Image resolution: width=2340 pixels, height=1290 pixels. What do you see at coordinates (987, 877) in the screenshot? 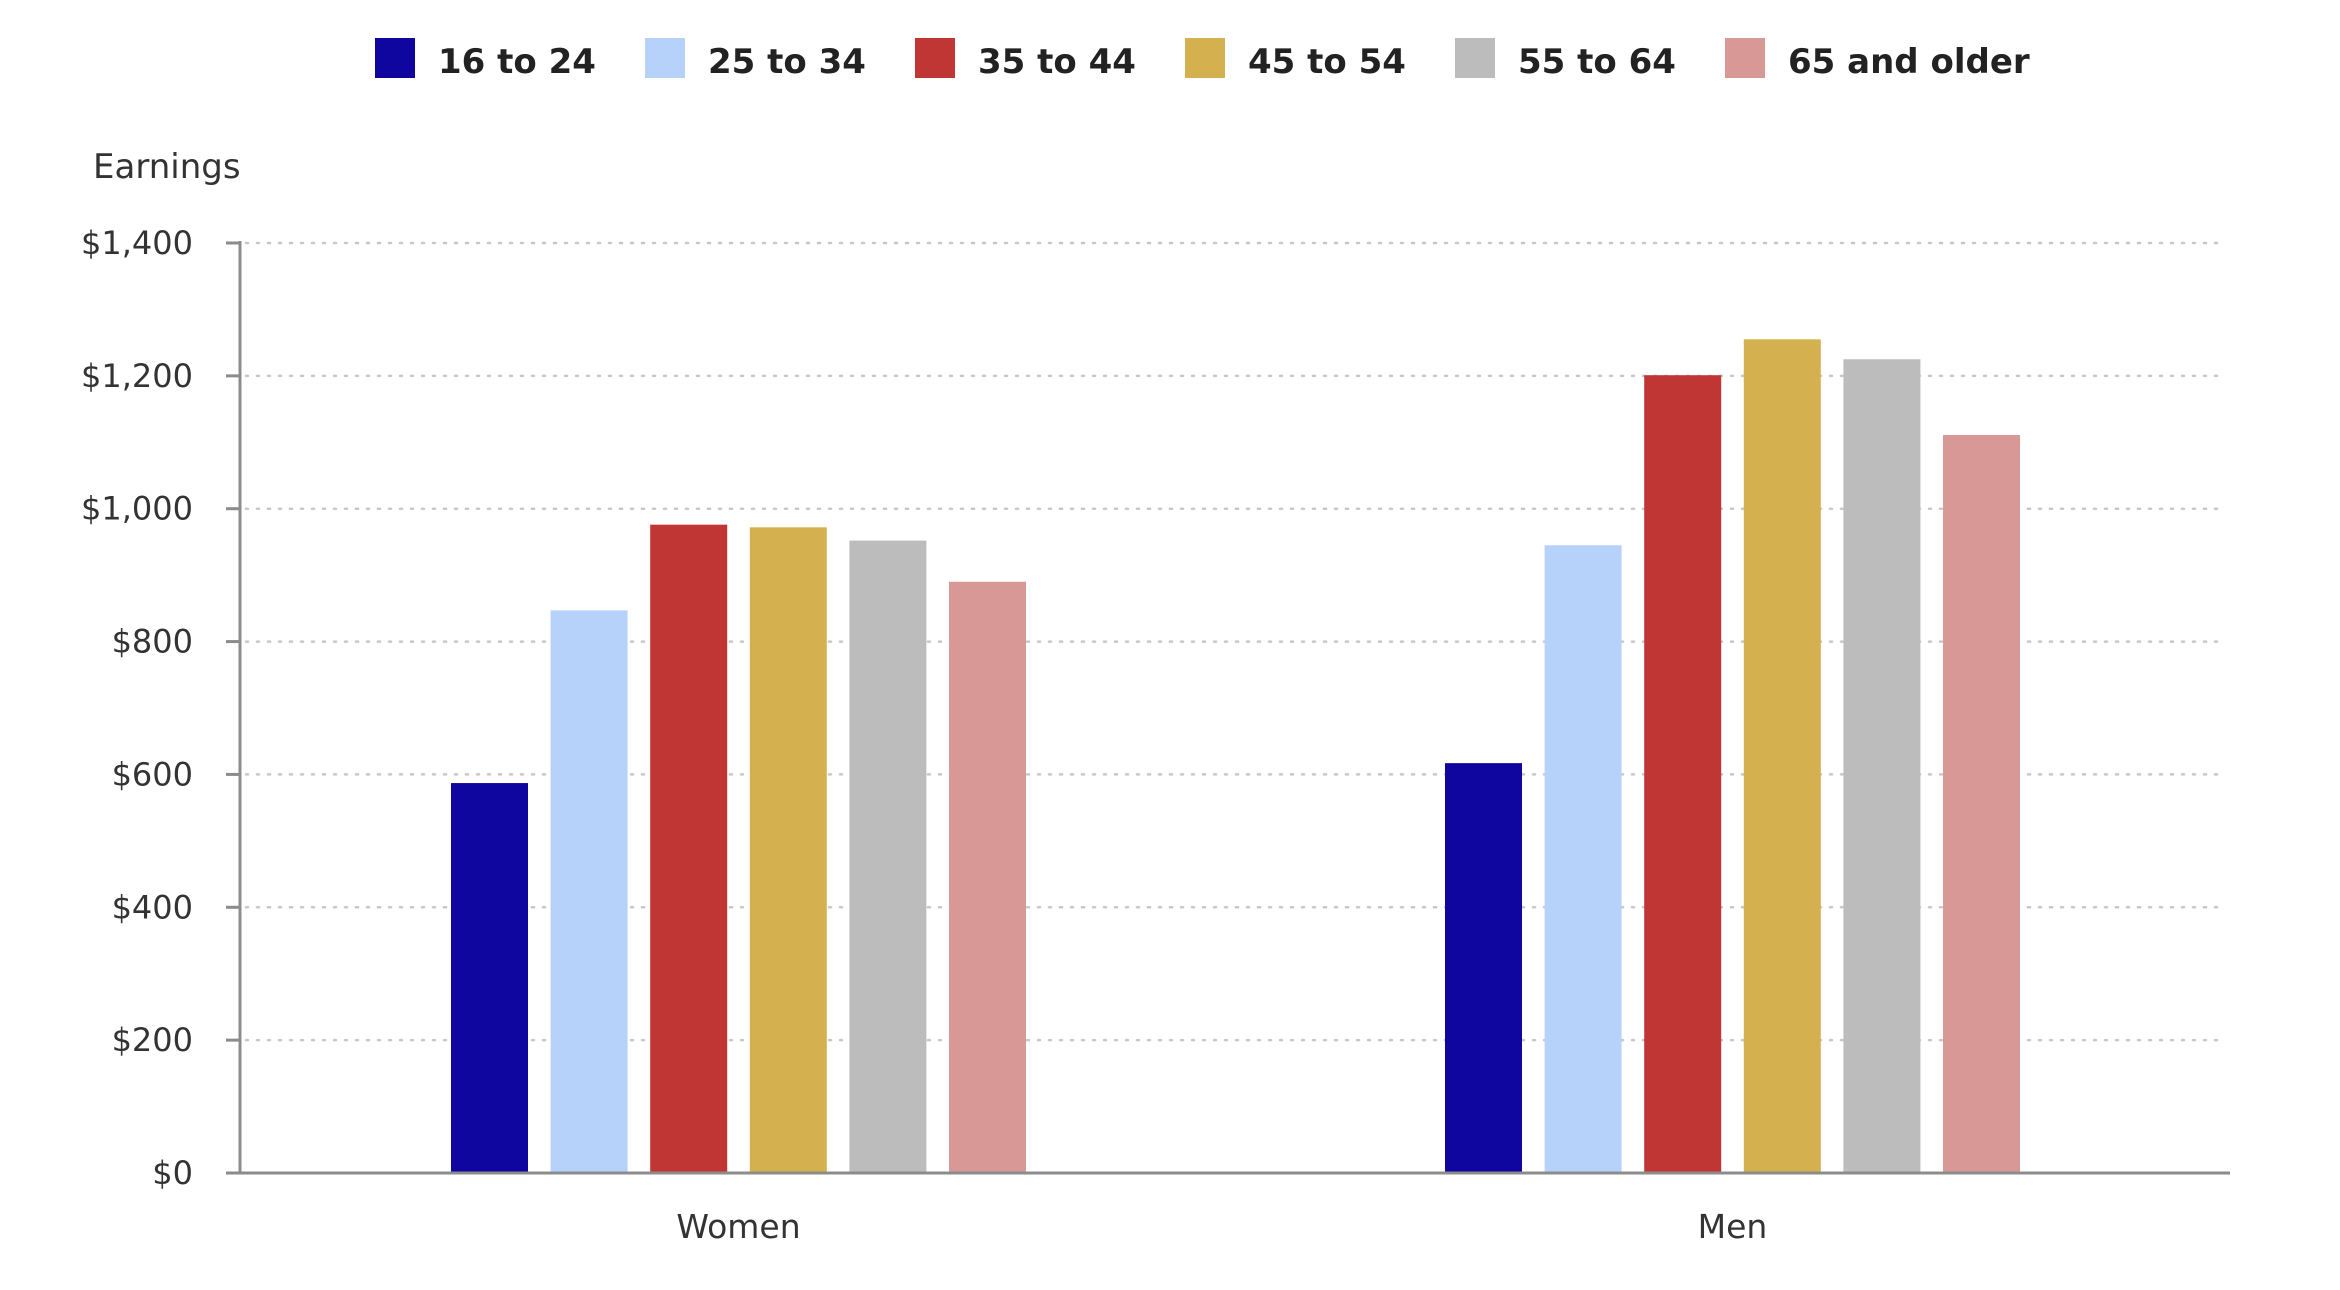
I see `bar-women-65-and-older` at bounding box center [987, 877].